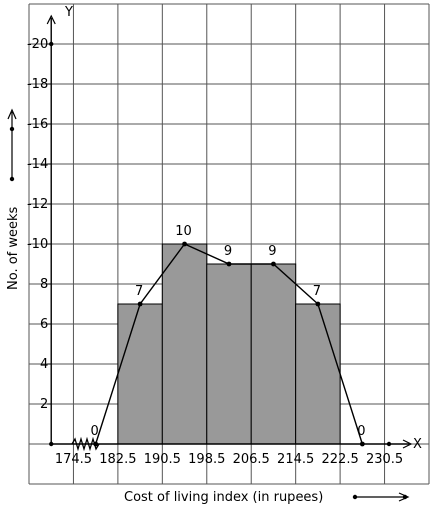  I want to click on x-tick-label: 198.5, so click(206, 459).